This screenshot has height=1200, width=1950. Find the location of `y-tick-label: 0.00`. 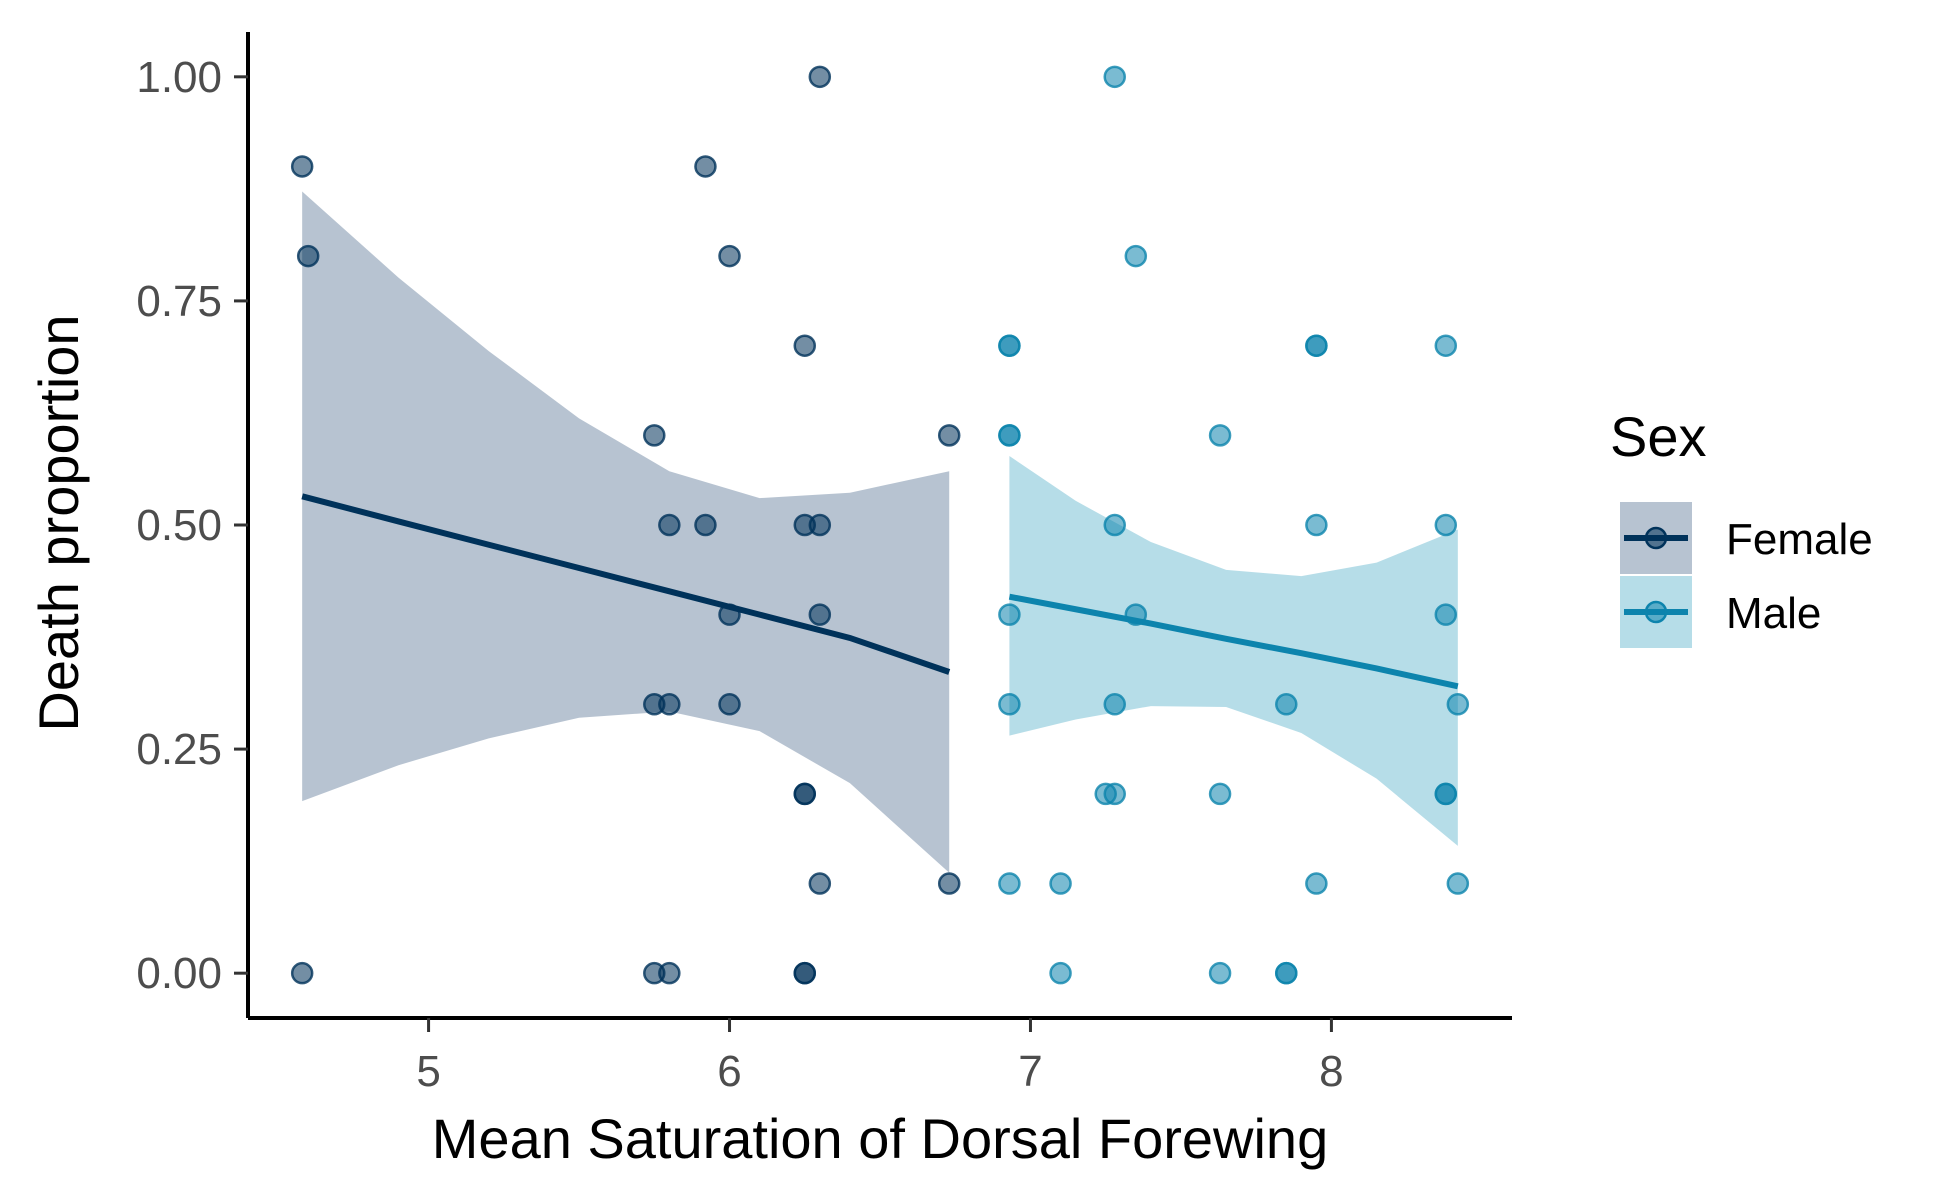

y-tick-label: 0.00 is located at coordinates (179, 973).